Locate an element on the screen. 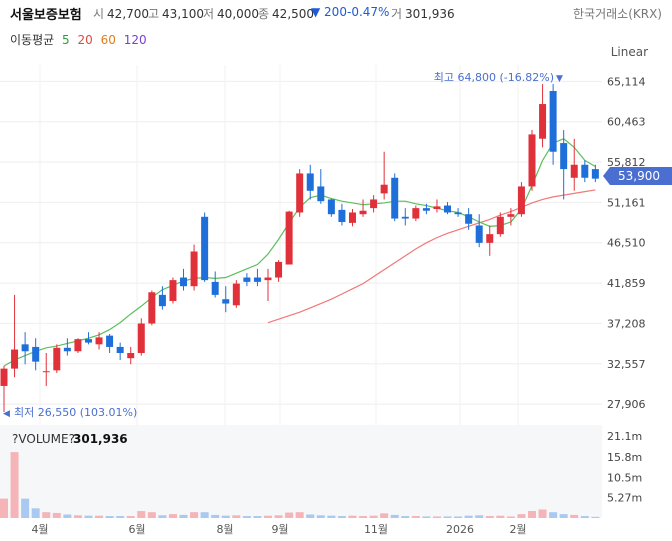  time-tick-label: 2026 is located at coordinates (460, 529).